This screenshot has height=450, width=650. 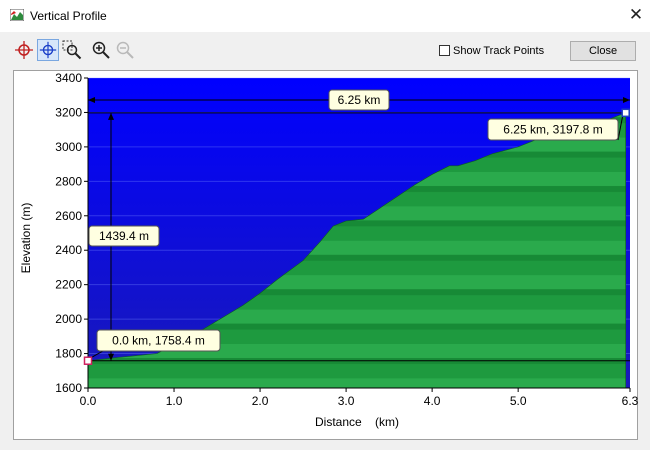 I want to click on elevation-diff-label: 1439.4 m, so click(x=124, y=236).